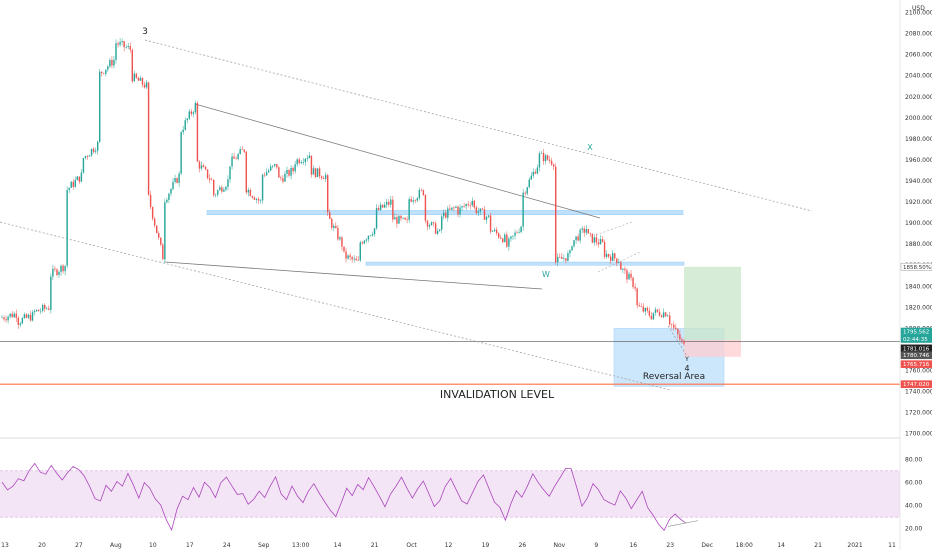 The width and height of the screenshot is (932, 555). I want to click on price-tick-label: 1760.000, so click(918, 371).